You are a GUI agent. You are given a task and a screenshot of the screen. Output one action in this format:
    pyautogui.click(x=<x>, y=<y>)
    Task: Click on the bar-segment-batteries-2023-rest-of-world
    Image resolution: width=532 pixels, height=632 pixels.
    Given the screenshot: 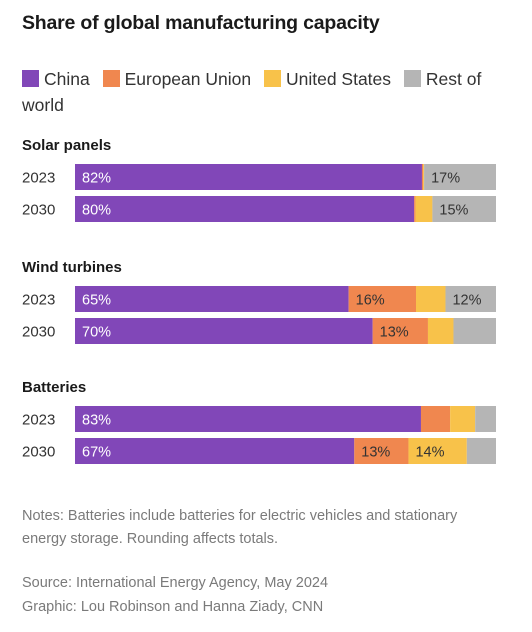 What is the action you would take?
    pyautogui.click(x=485, y=419)
    